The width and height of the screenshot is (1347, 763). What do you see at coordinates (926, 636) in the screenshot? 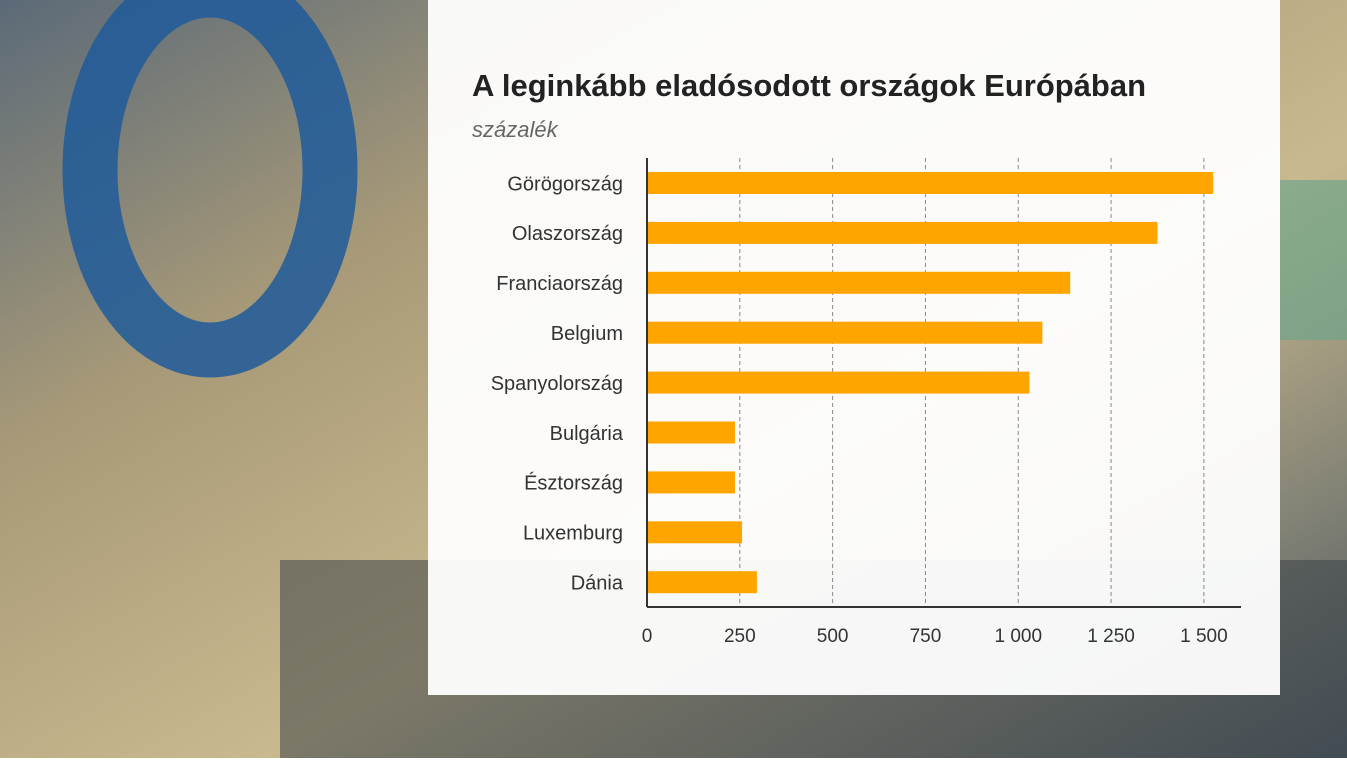
I see `x-tick-label: 750` at bounding box center [926, 636].